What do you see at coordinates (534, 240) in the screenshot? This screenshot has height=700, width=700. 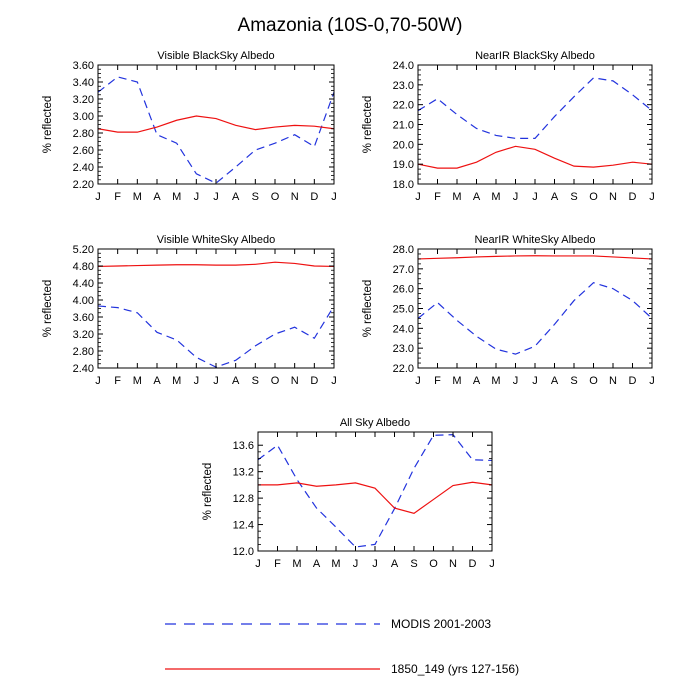 I see `panel-title: NearIR WhiteSky Albedo` at bounding box center [534, 240].